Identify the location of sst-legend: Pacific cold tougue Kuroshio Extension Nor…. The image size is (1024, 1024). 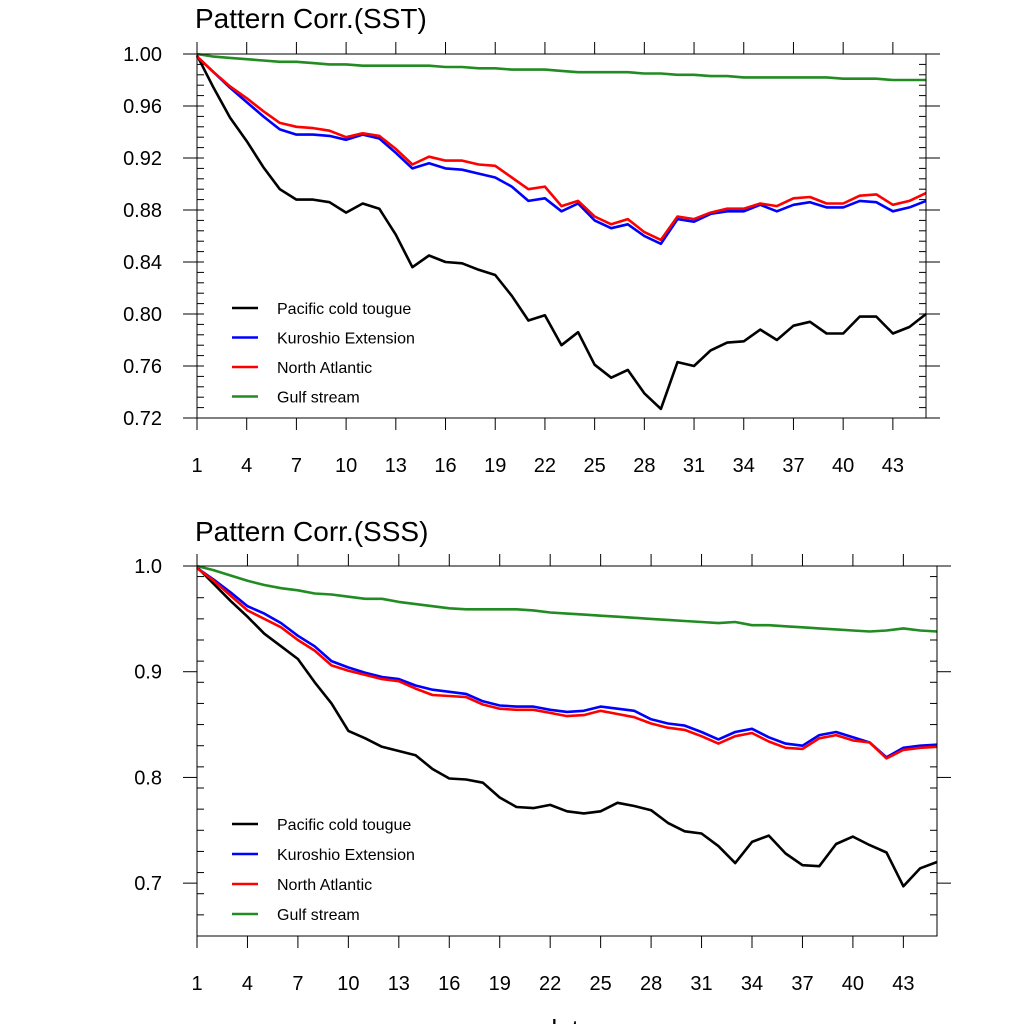
(323, 354).